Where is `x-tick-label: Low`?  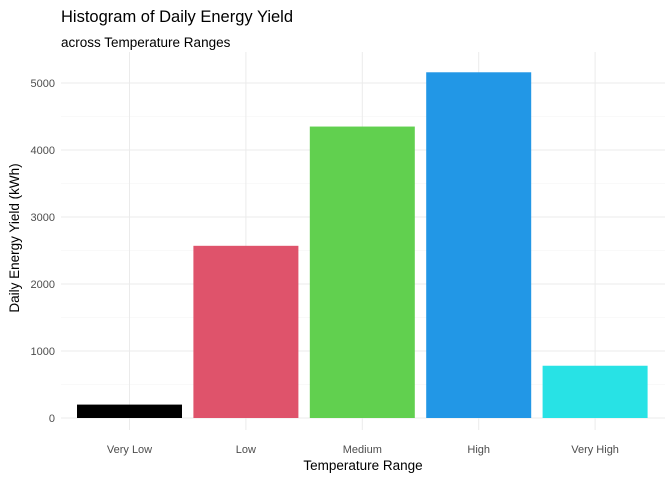
x-tick-label: Low is located at coordinates (246, 450).